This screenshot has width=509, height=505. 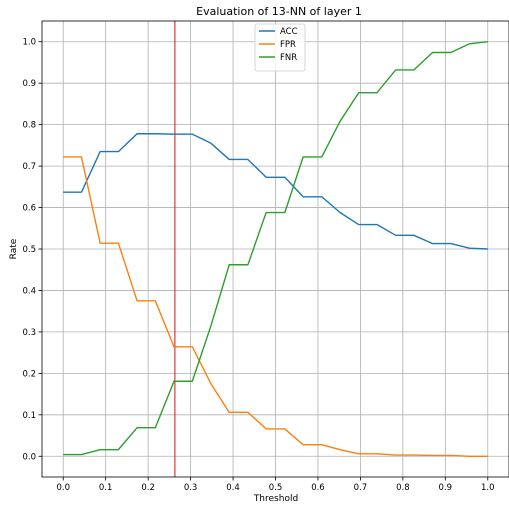 I want to click on y-tick-label: 0.2, so click(x=29, y=374).